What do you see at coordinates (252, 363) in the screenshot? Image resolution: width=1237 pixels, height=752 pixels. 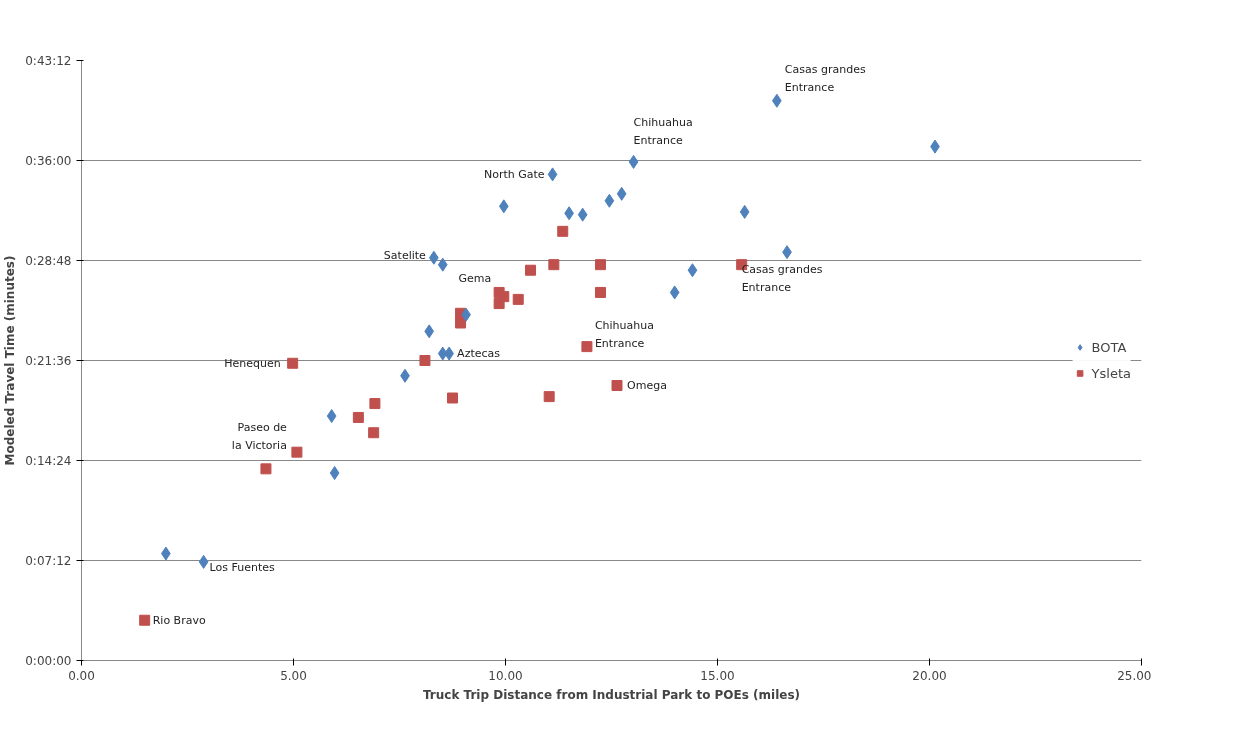 I see `annotation: Henequen` at bounding box center [252, 363].